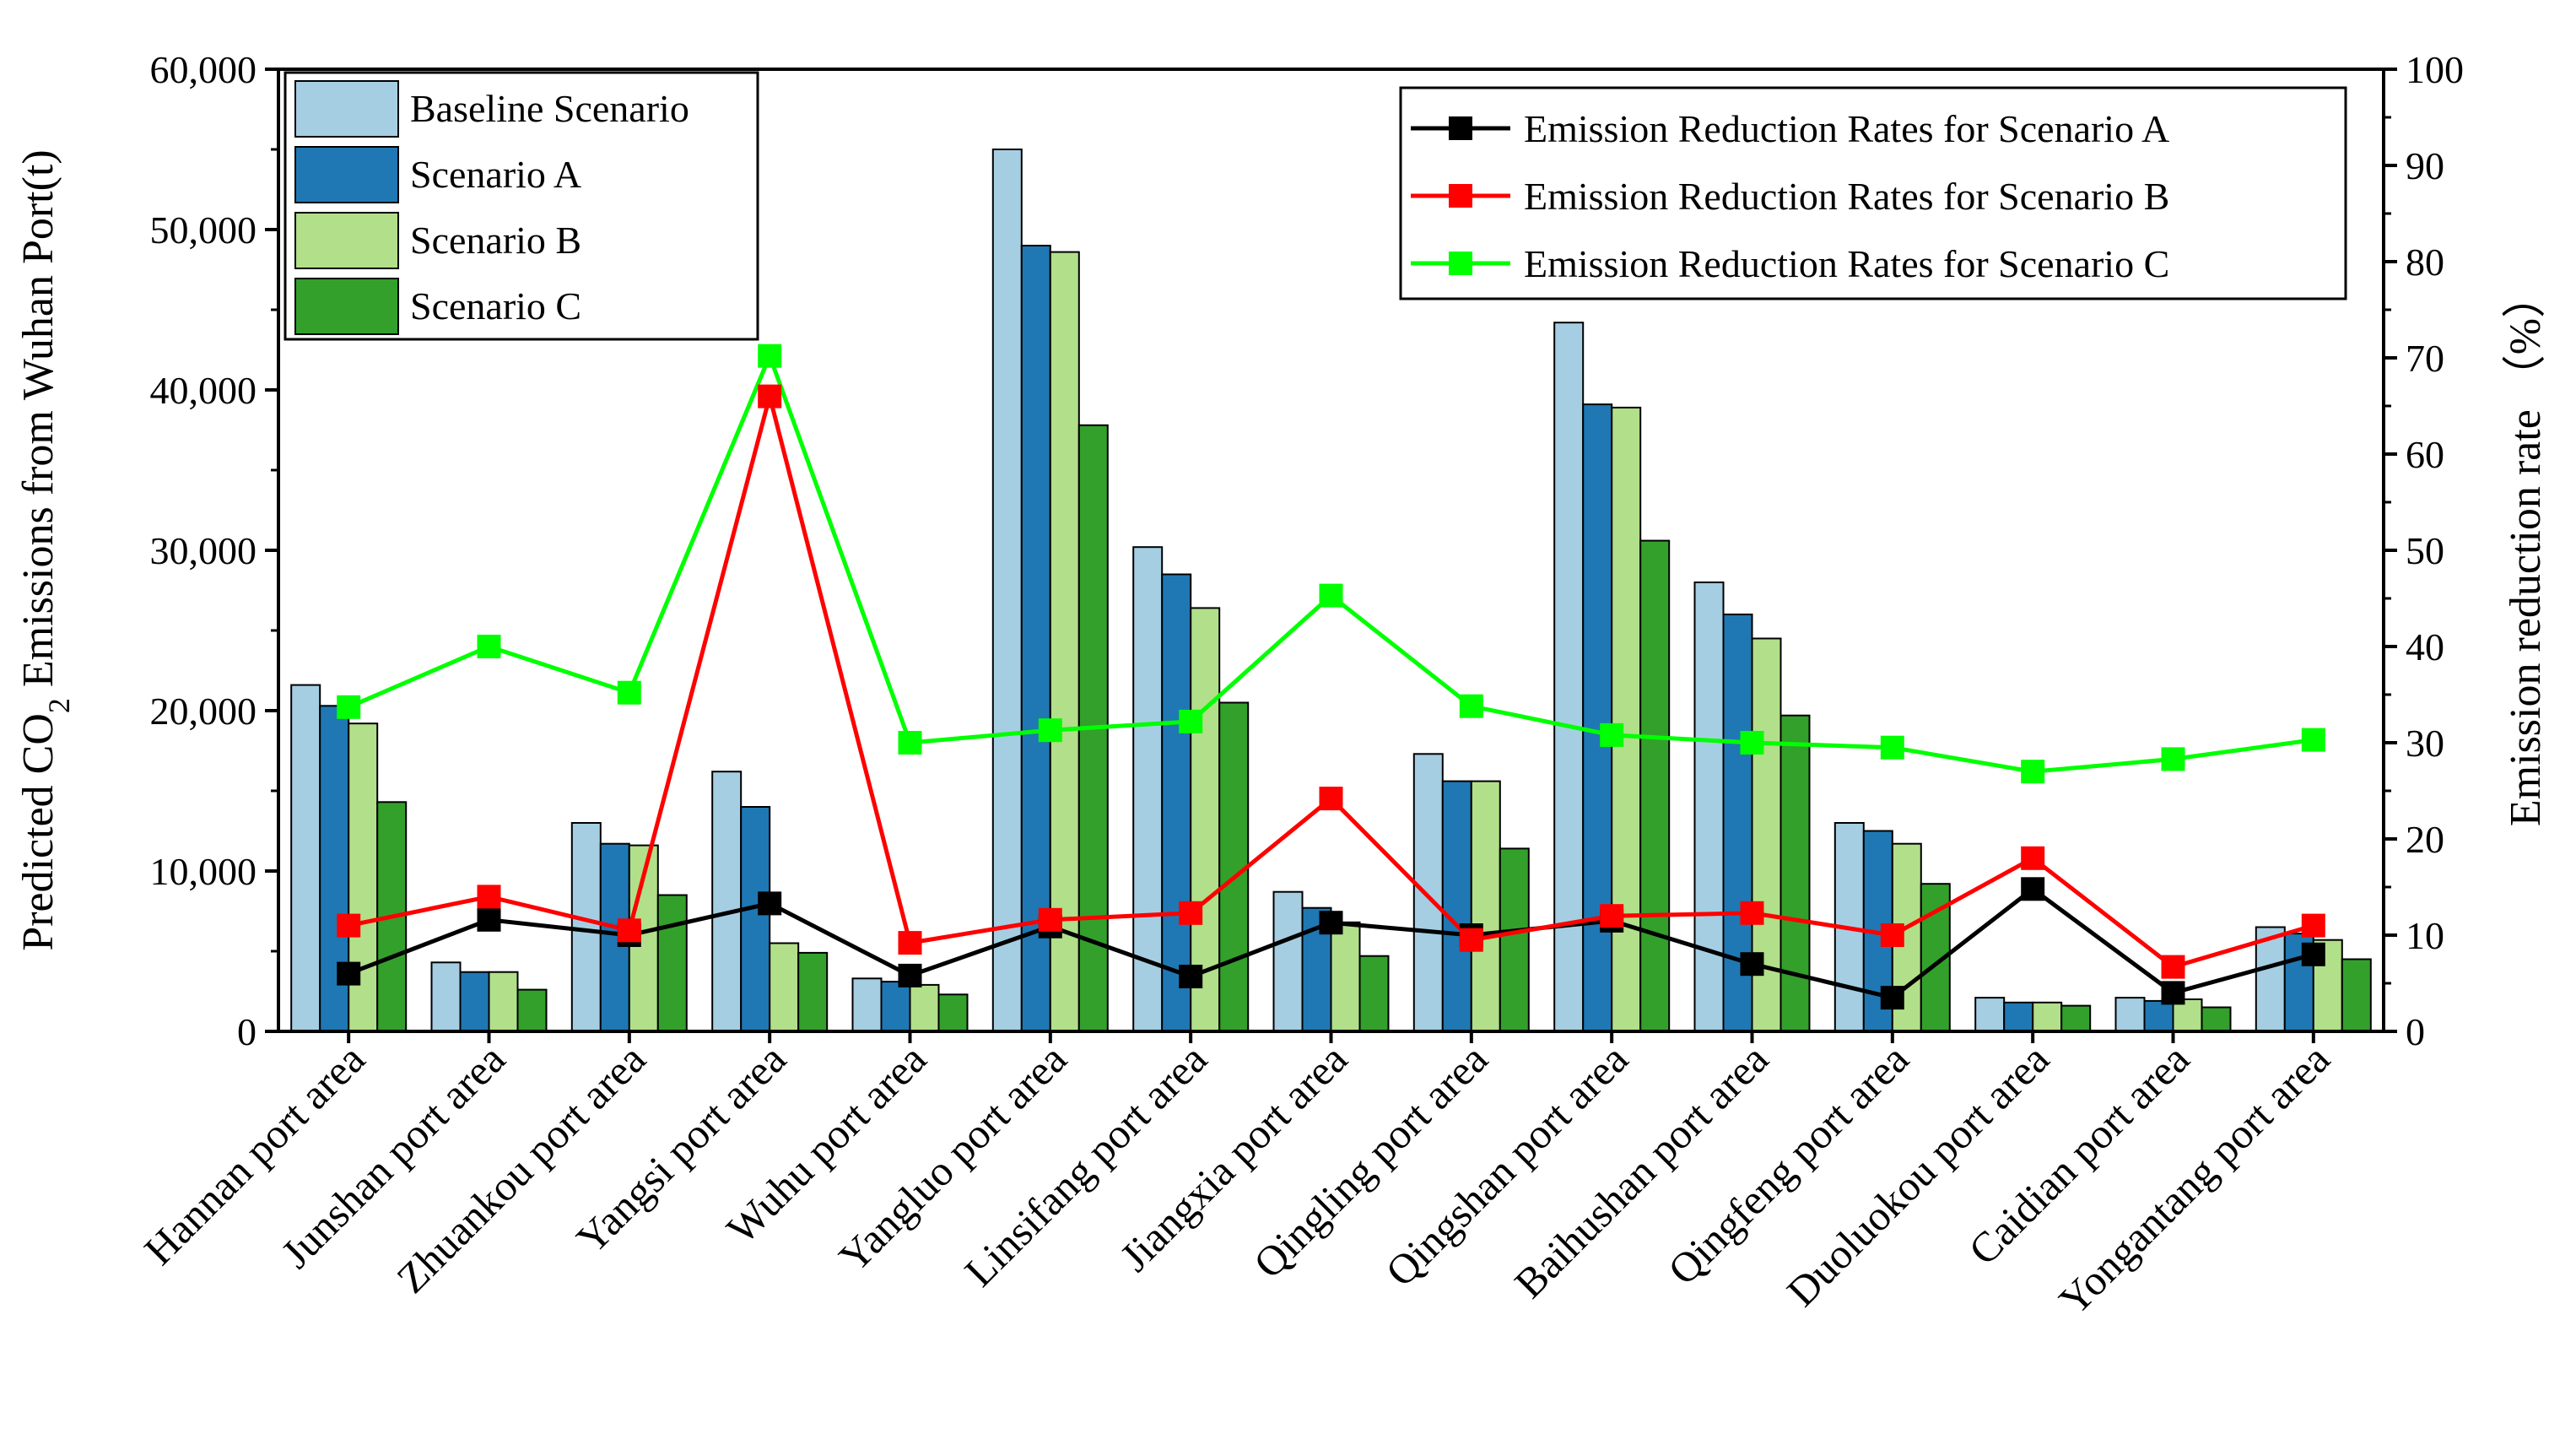 This screenshot has height=1450, width=2576. I want to click on left-tick-label: 40,000, so click(203, 391).